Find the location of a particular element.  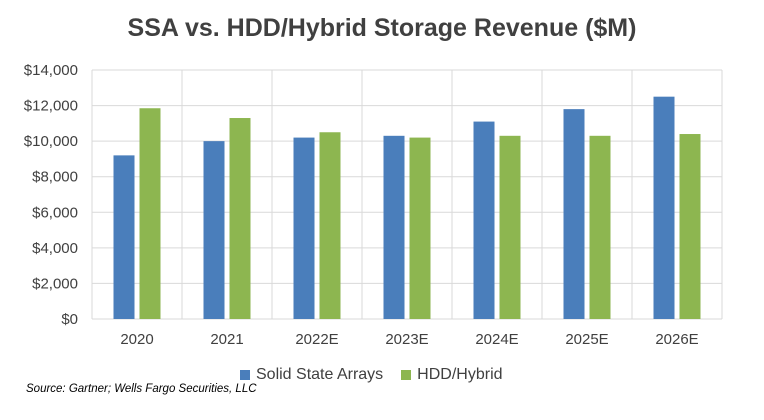

bar-hdd-2023E is located at coordinates (420, 228).